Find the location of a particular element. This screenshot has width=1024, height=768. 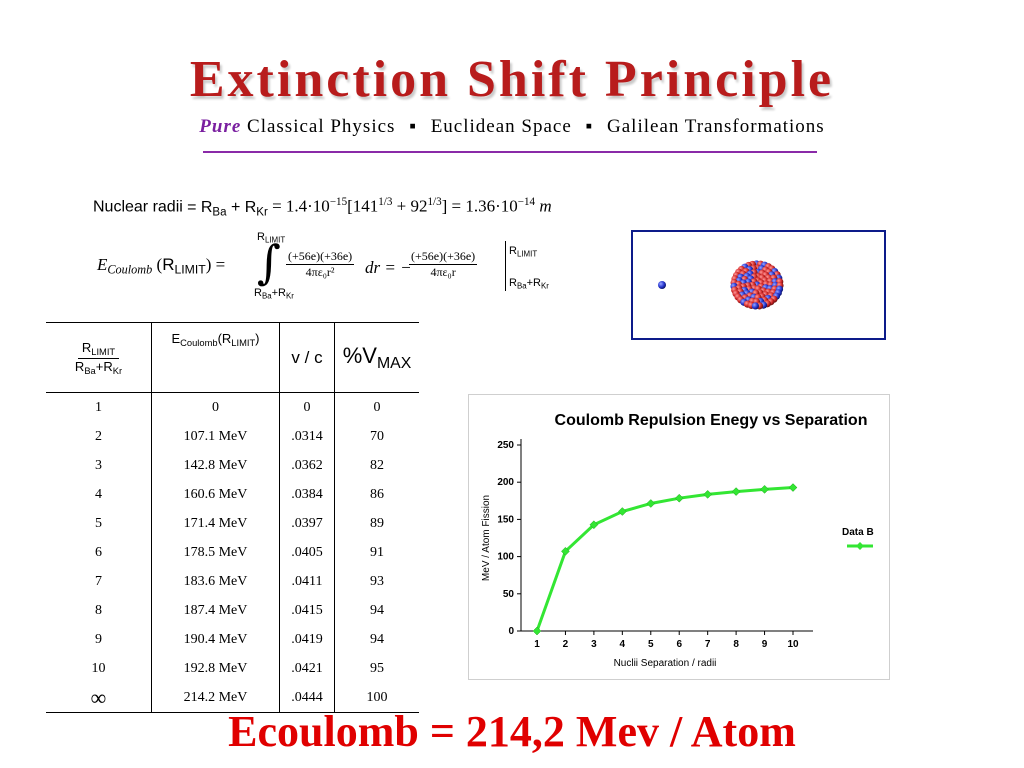

result-fraction: (+56e)(+36e) 4πε₀r is located at coordinates (443, 264).